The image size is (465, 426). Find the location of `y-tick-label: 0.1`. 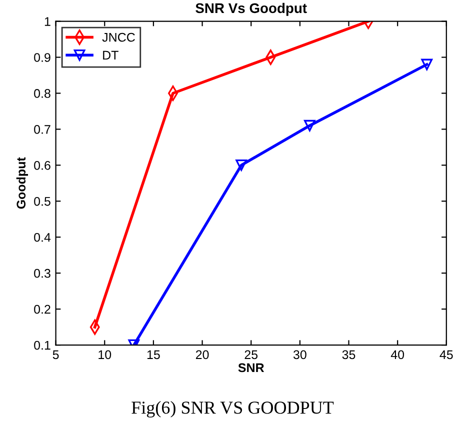

y-tick-label: 0.1 is located at coordinates (42, 345).